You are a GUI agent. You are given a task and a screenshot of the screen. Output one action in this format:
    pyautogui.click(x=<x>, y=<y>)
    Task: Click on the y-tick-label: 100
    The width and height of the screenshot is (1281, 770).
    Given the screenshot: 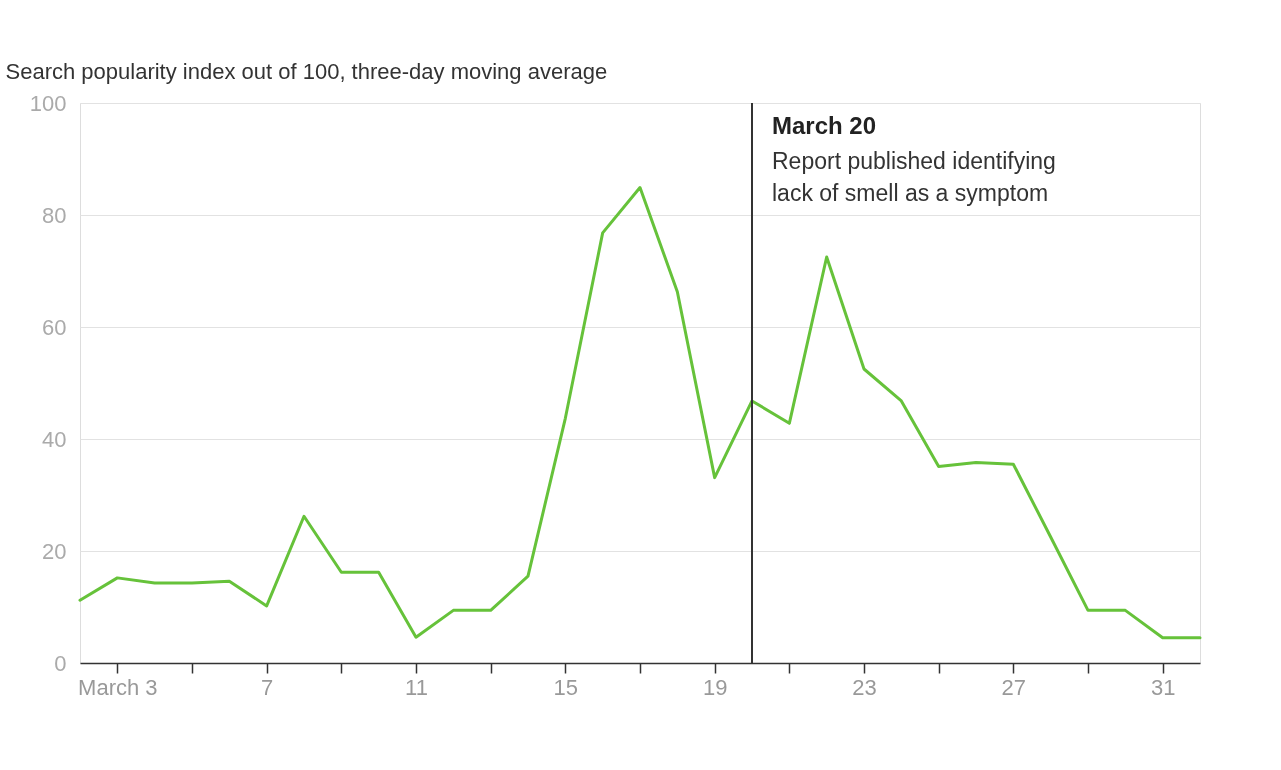 What is the action you would take?
    pyautogui.click(x=48, y=103)
    